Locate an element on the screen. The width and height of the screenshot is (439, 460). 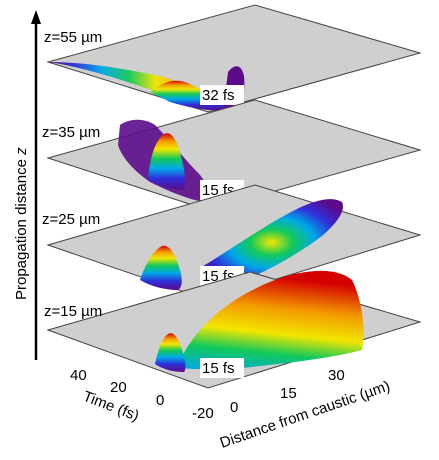
panel-z15-z-label: z=15 µm is located at coordinates (73, 311).